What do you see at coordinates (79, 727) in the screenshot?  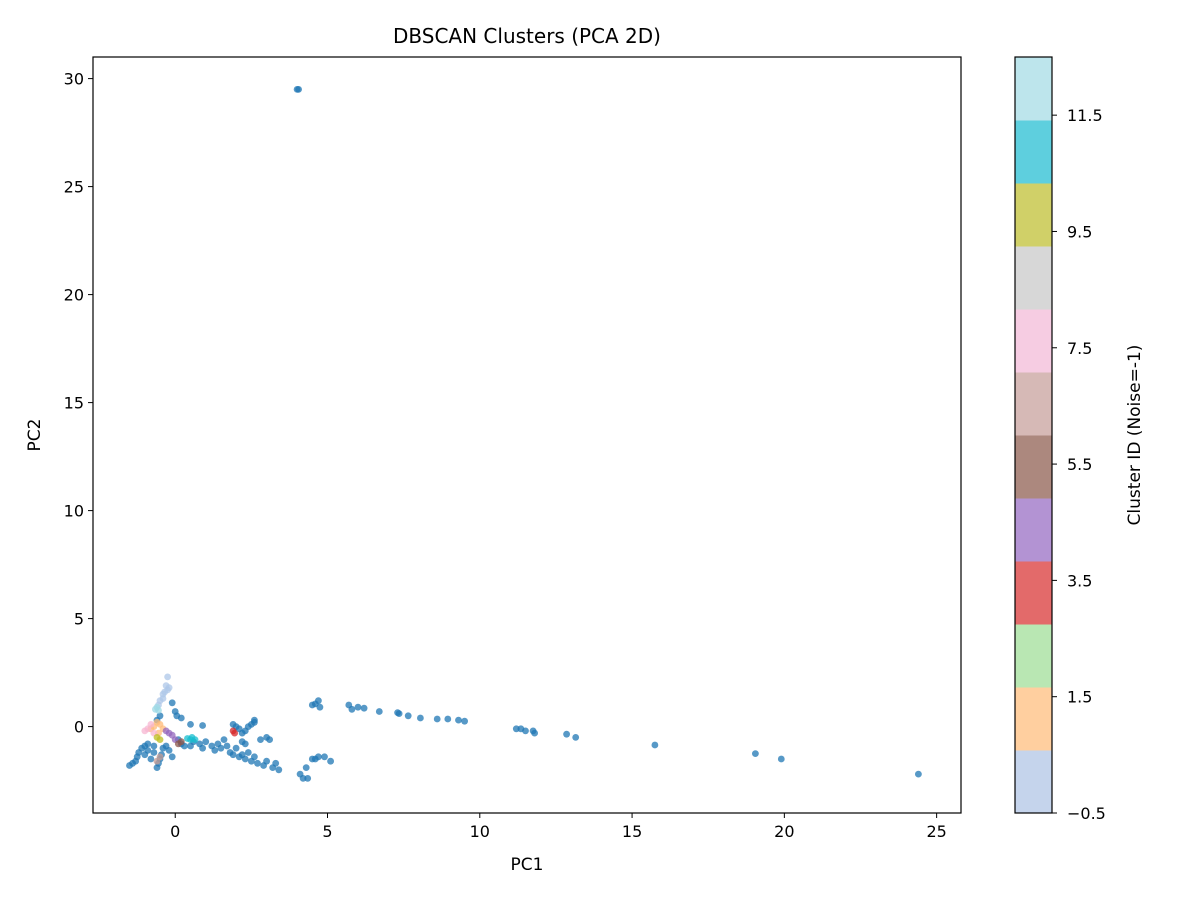 I see `y-tick-label: 0` at bounding box center [79, 727].